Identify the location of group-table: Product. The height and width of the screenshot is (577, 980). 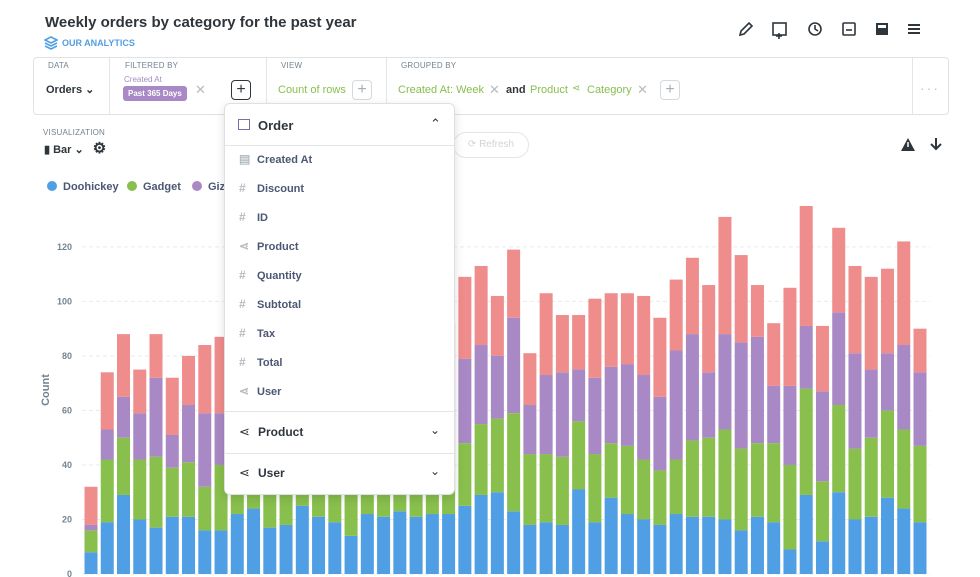
(549, 90).